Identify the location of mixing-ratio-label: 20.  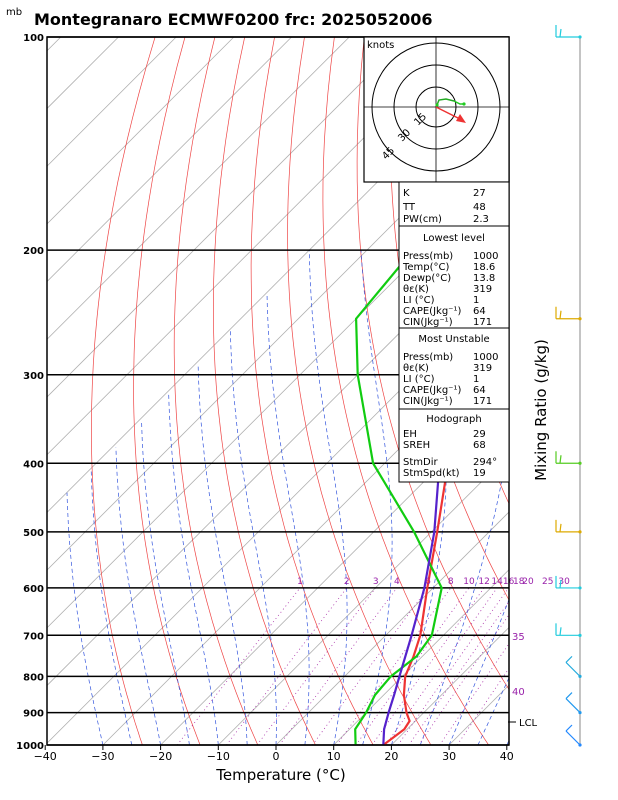
(528, 582).